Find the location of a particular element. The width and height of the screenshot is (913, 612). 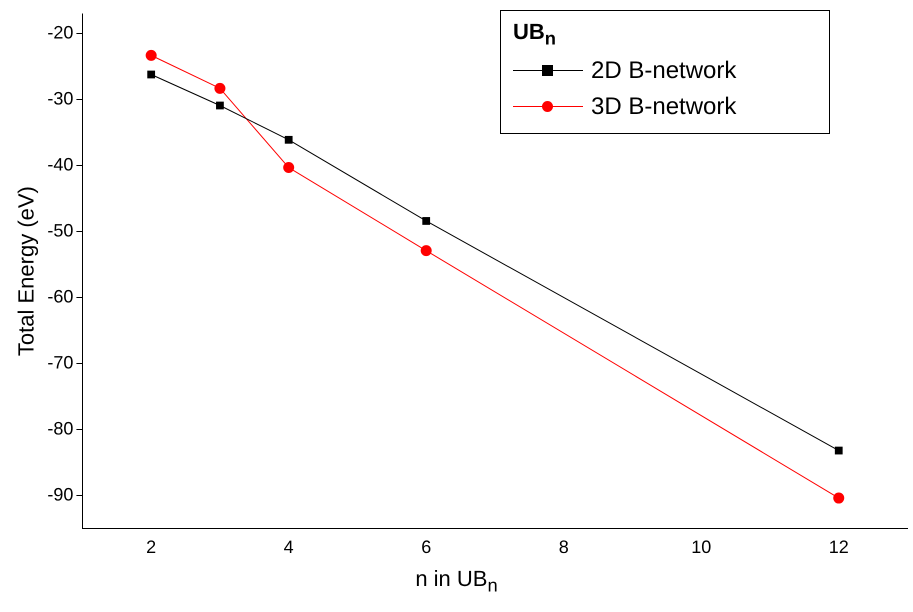

x-tick-label: 2 is located at coordinates (151, 547).